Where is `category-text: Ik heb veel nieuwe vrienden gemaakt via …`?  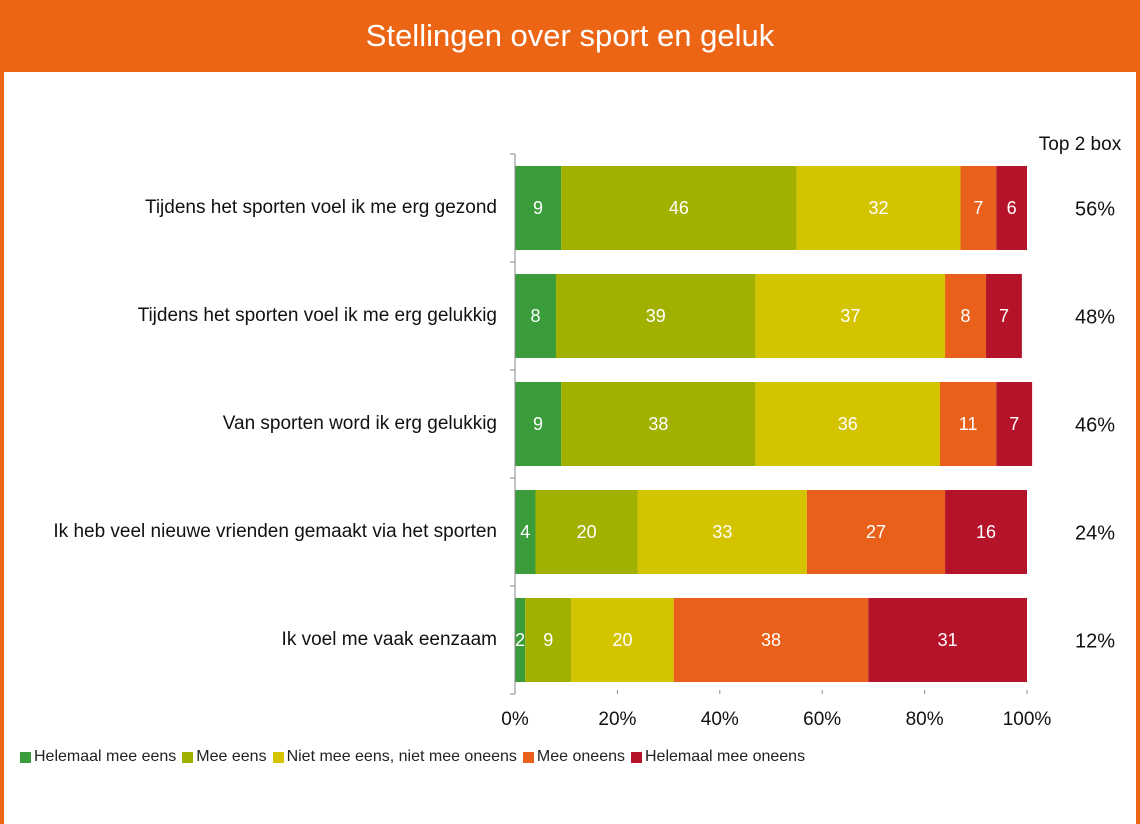 category-text: Ik heb veel nieuwe vrienden gemaakt via … is located at coordinates (275, 531).